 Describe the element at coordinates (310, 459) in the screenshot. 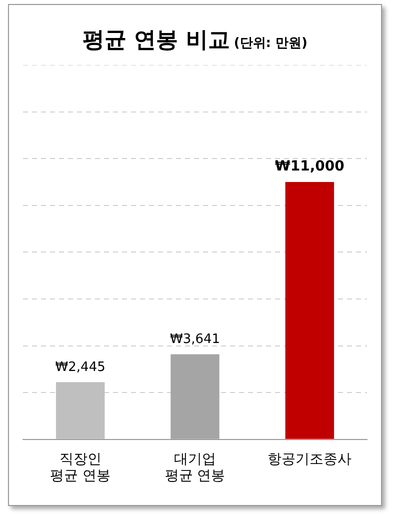

I see `x-tick-label: 항공기조종사` at that location.